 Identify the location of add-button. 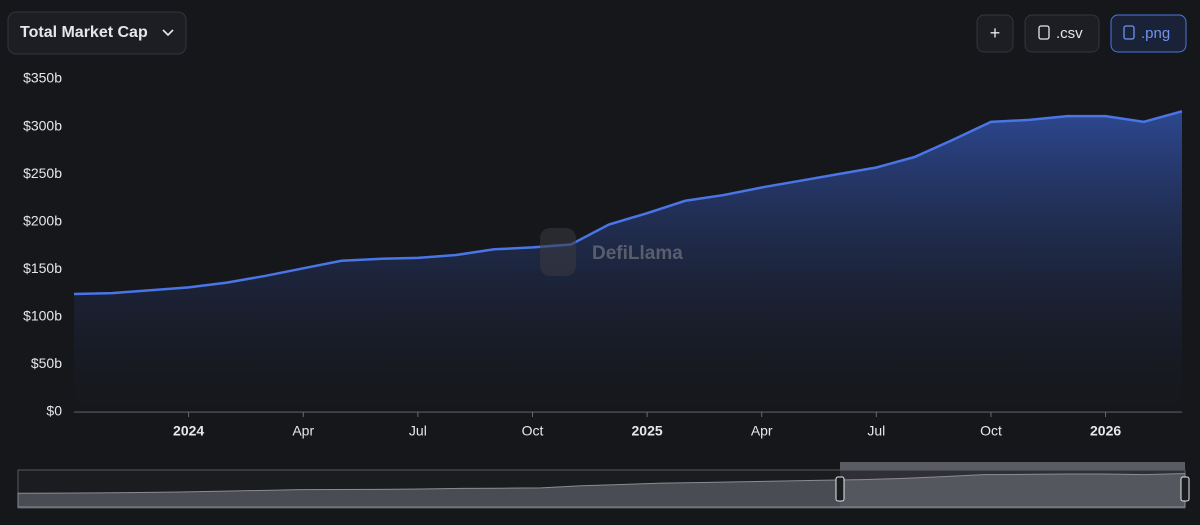
(995, 33).